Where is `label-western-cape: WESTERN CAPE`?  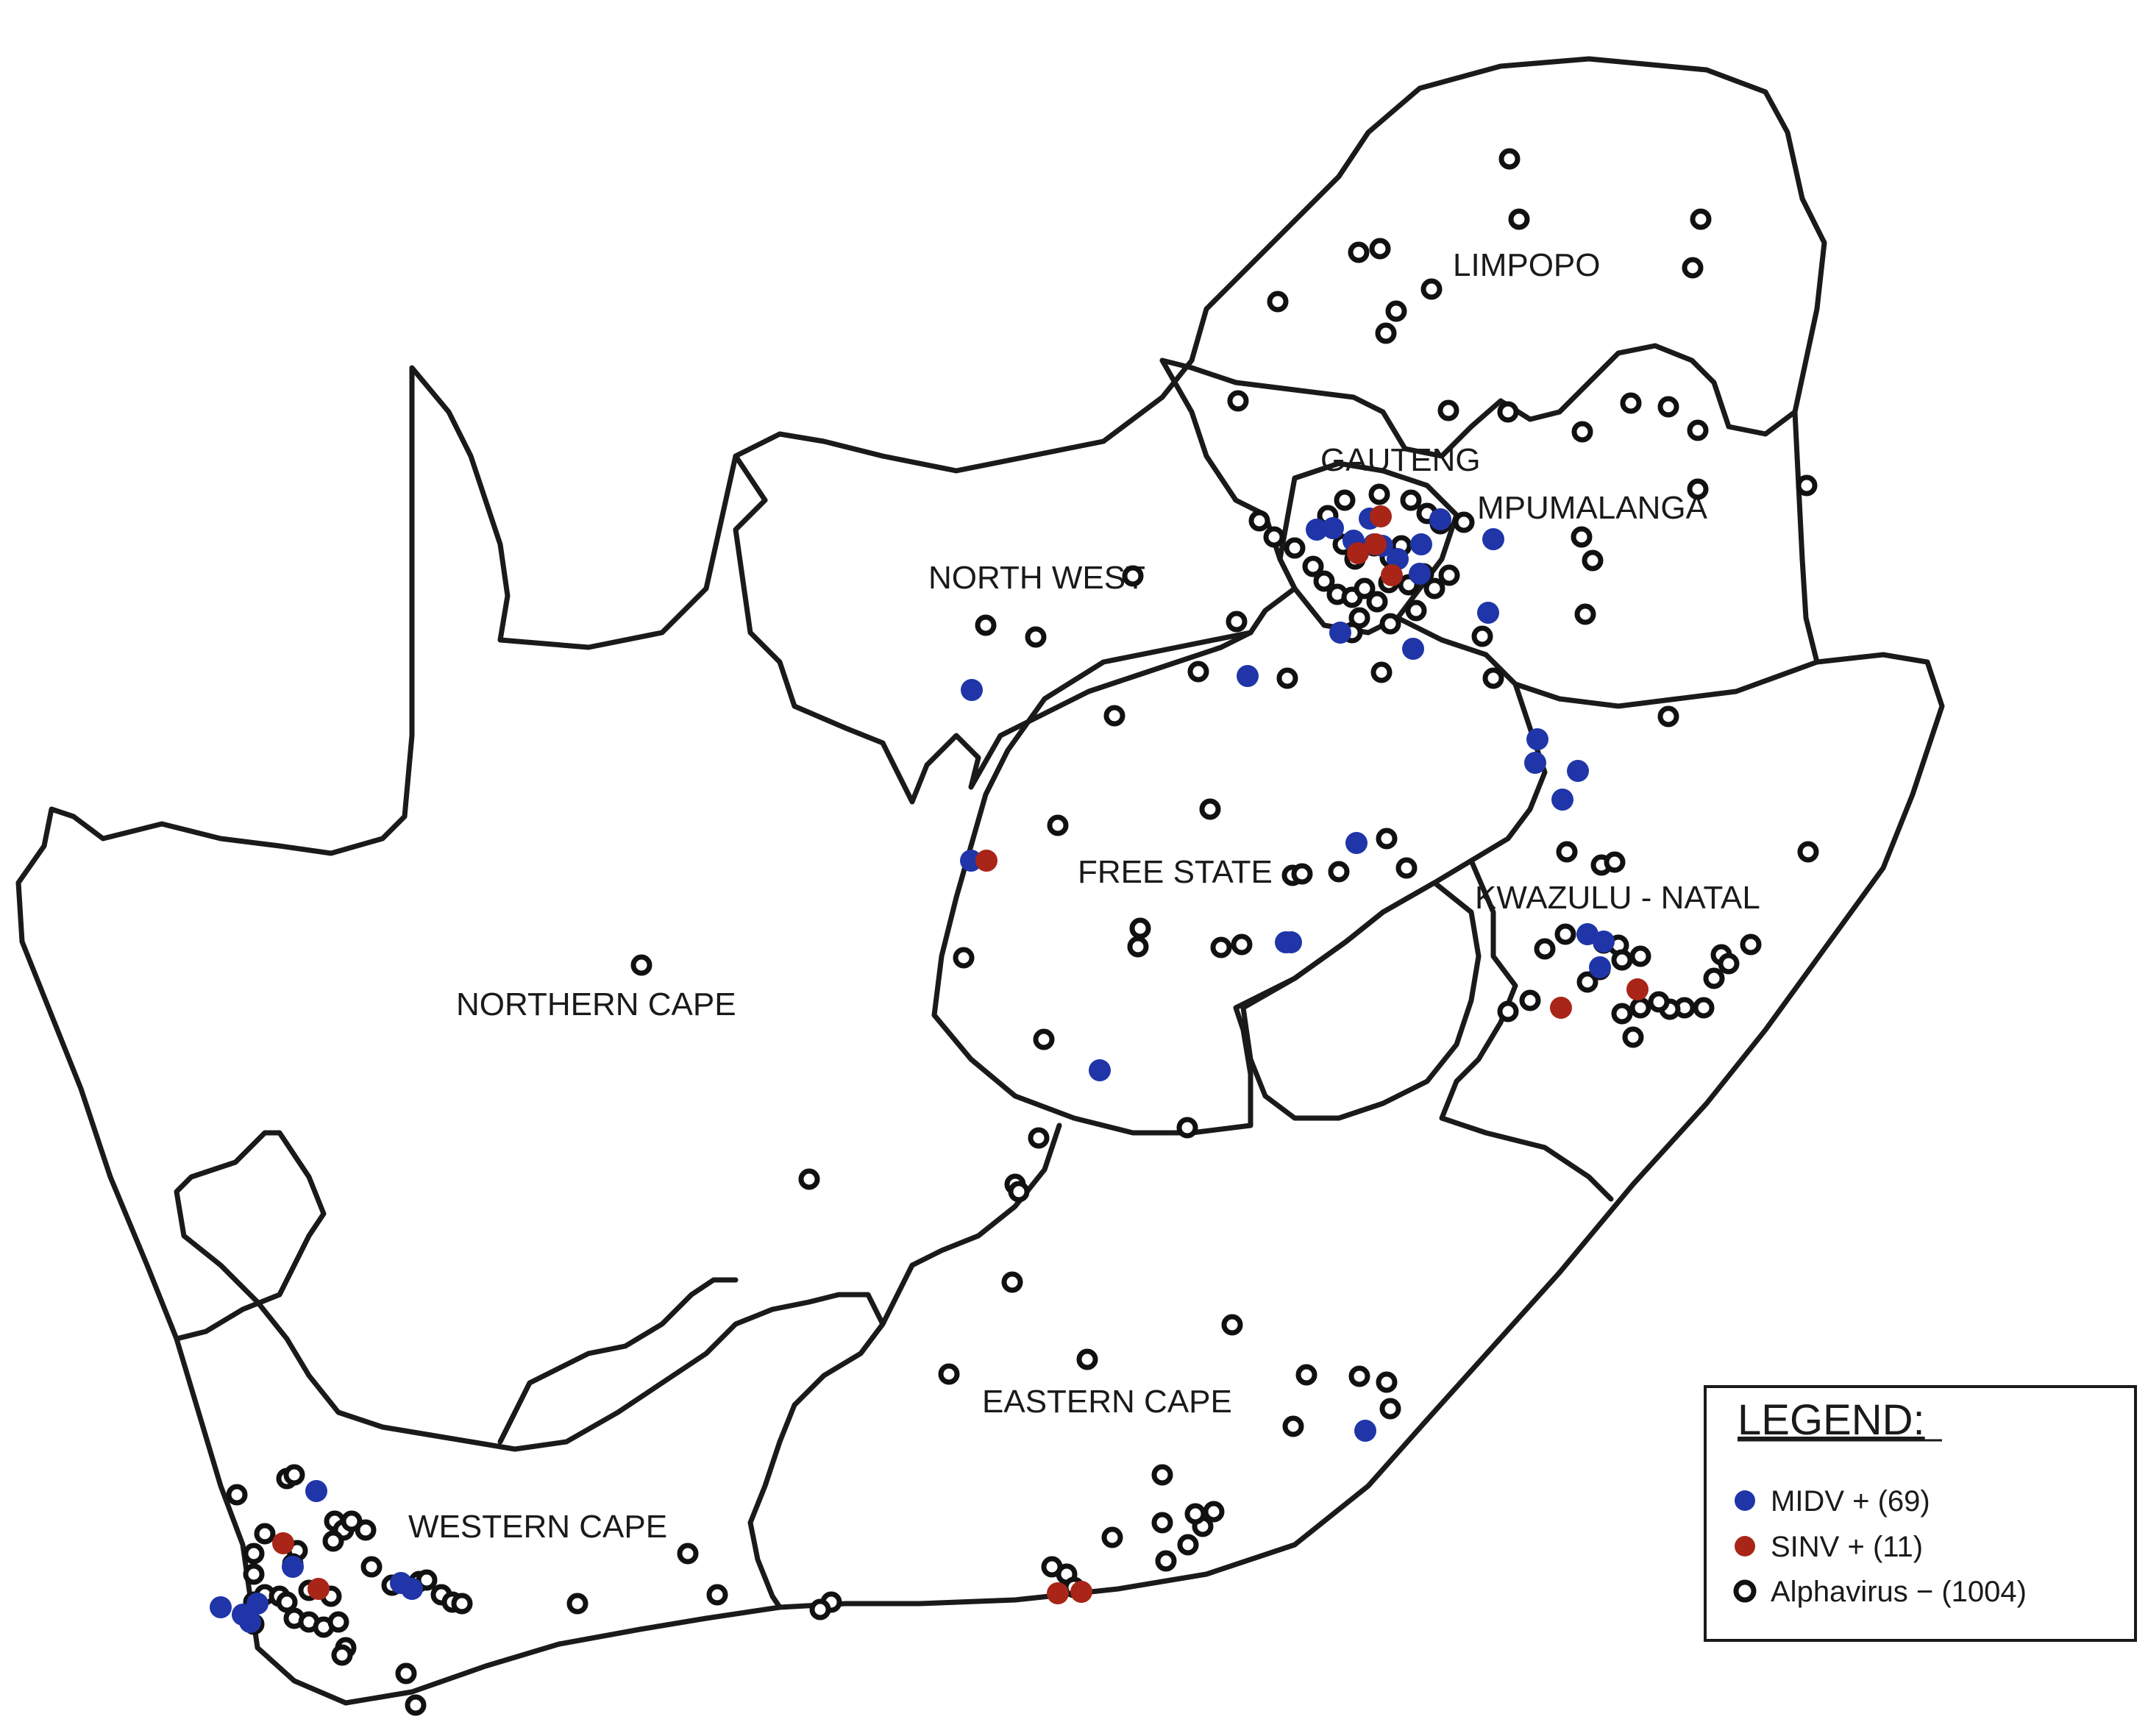 label-western-cape: WESTERN CAPE is located at coordinates (537, 1527).